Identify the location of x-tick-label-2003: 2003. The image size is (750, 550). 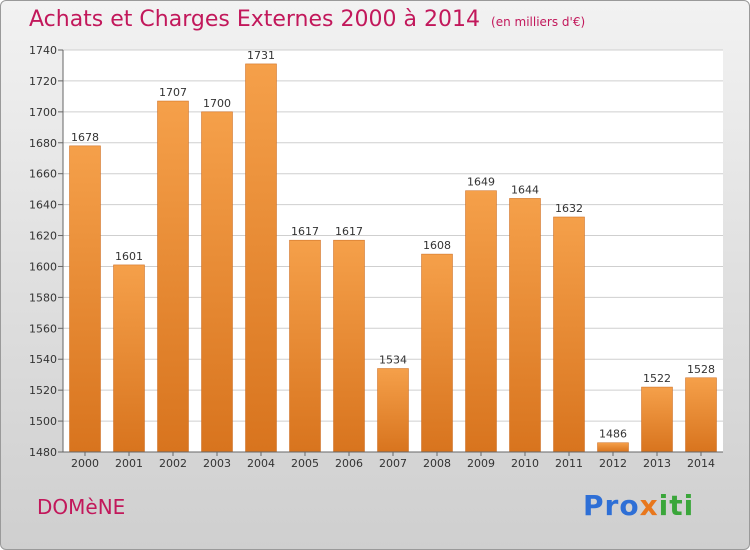
(217, 463).